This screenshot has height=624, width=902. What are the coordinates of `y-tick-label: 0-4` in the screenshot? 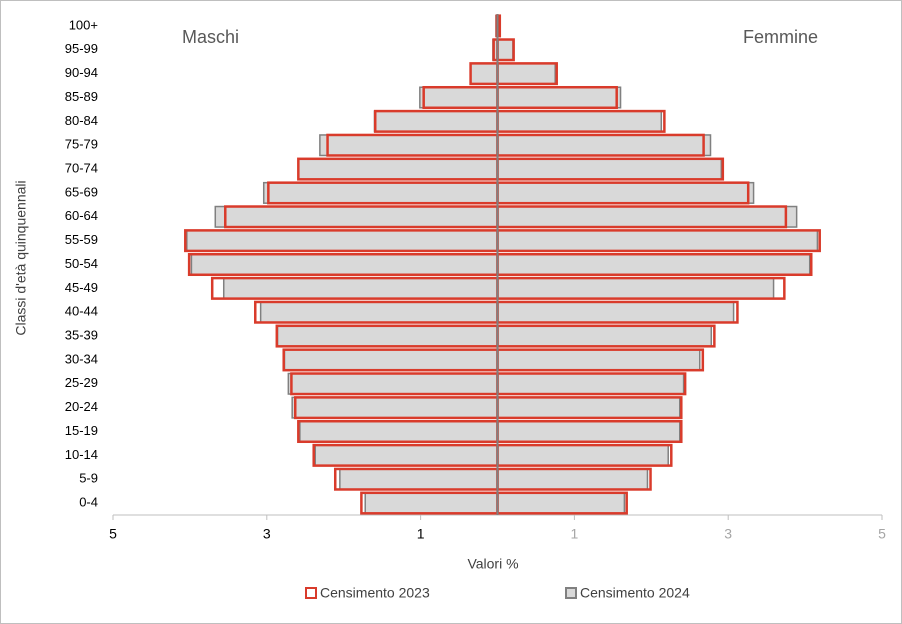 It's located at (88, 502).